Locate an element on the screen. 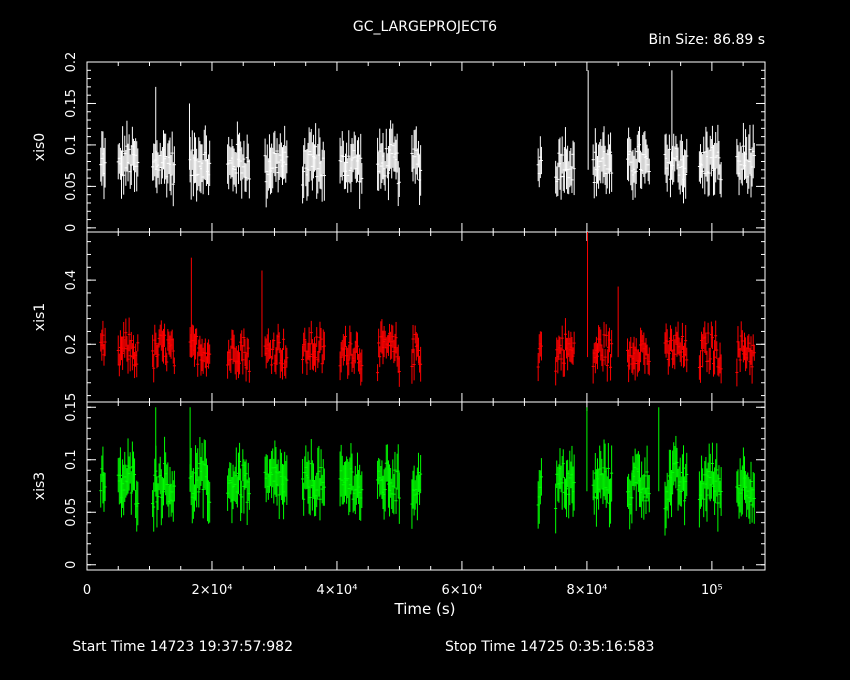  x-tick-label: 4×10⁴ is located at coordinates (336, 590).